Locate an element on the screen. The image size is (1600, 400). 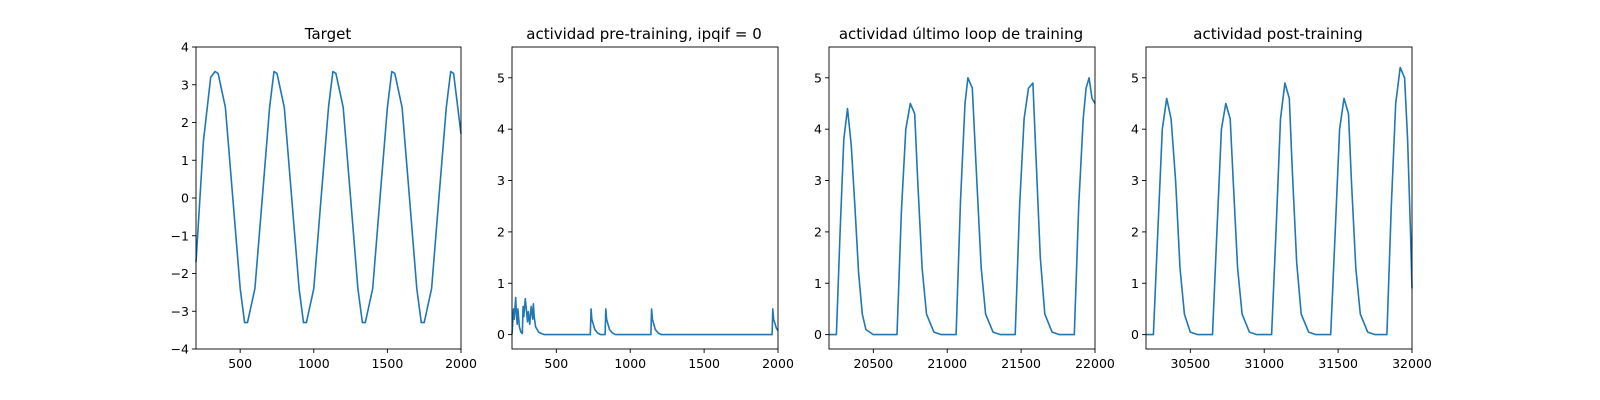
x-tick-label: 22000 is located at coordinates (1095, 363).